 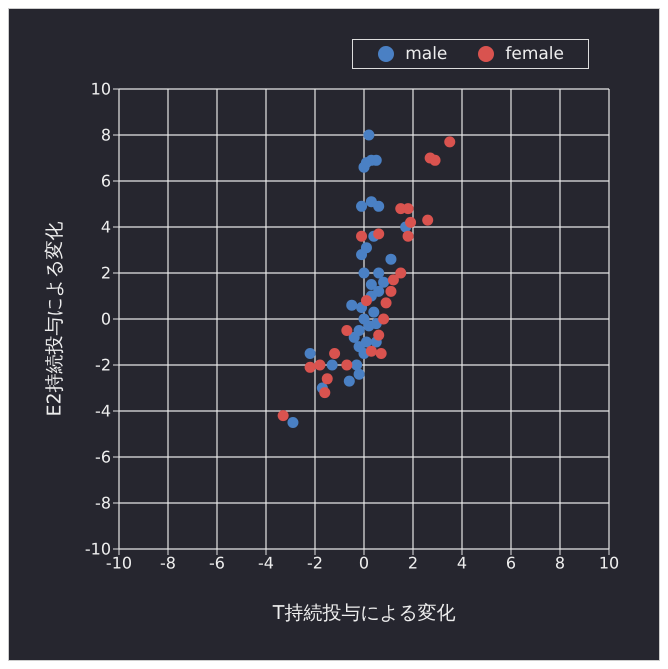 I want to click on y-tick-label: -10, so click(x=97, y=549).